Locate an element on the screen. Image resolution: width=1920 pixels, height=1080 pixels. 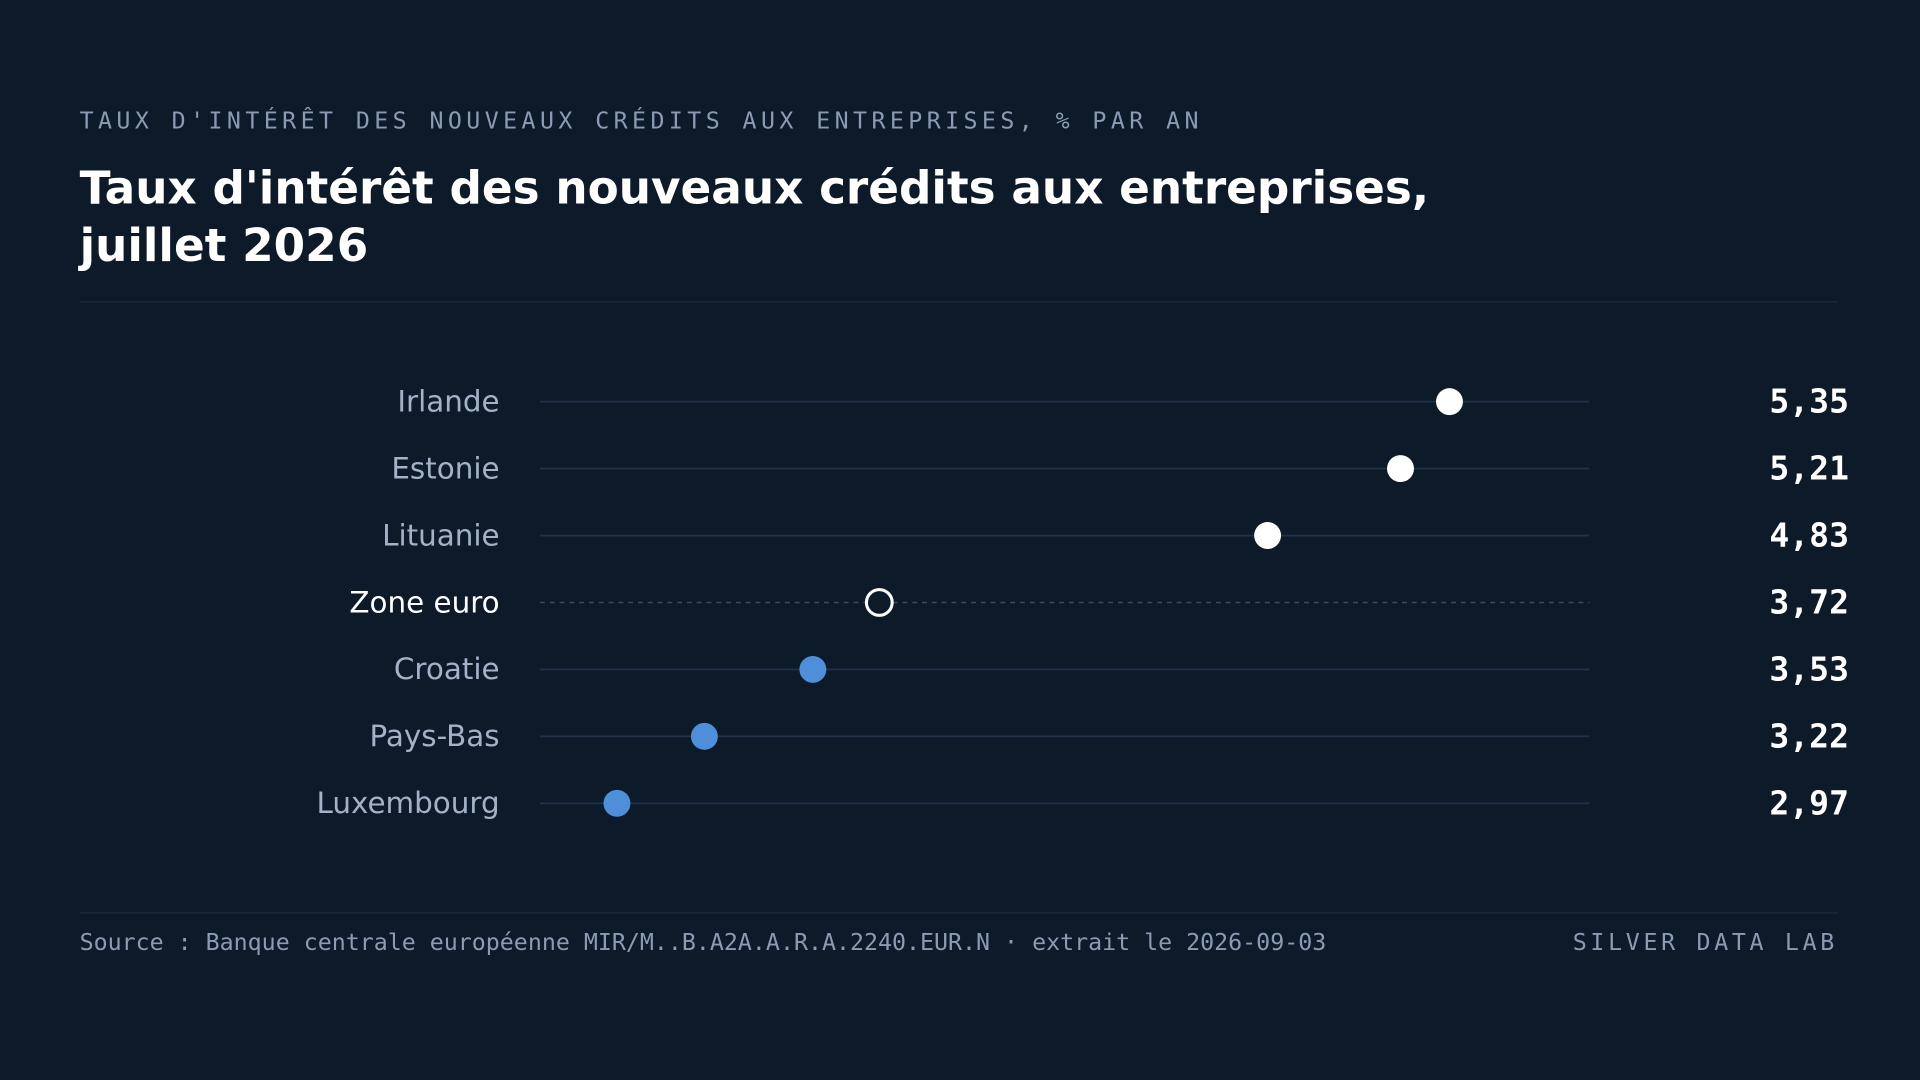
dot-irlande is located at coordinates (1449, 402).